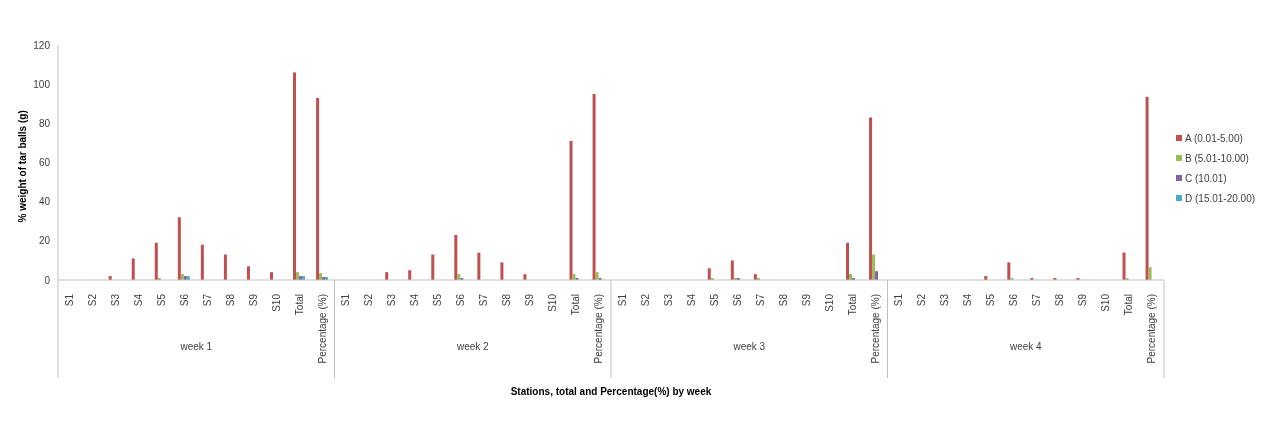 Image resolution: width=1282 pixels, height=434 pixels. I want to click on y-axis-title: % weight of tar balls (g), so click(22, 166).